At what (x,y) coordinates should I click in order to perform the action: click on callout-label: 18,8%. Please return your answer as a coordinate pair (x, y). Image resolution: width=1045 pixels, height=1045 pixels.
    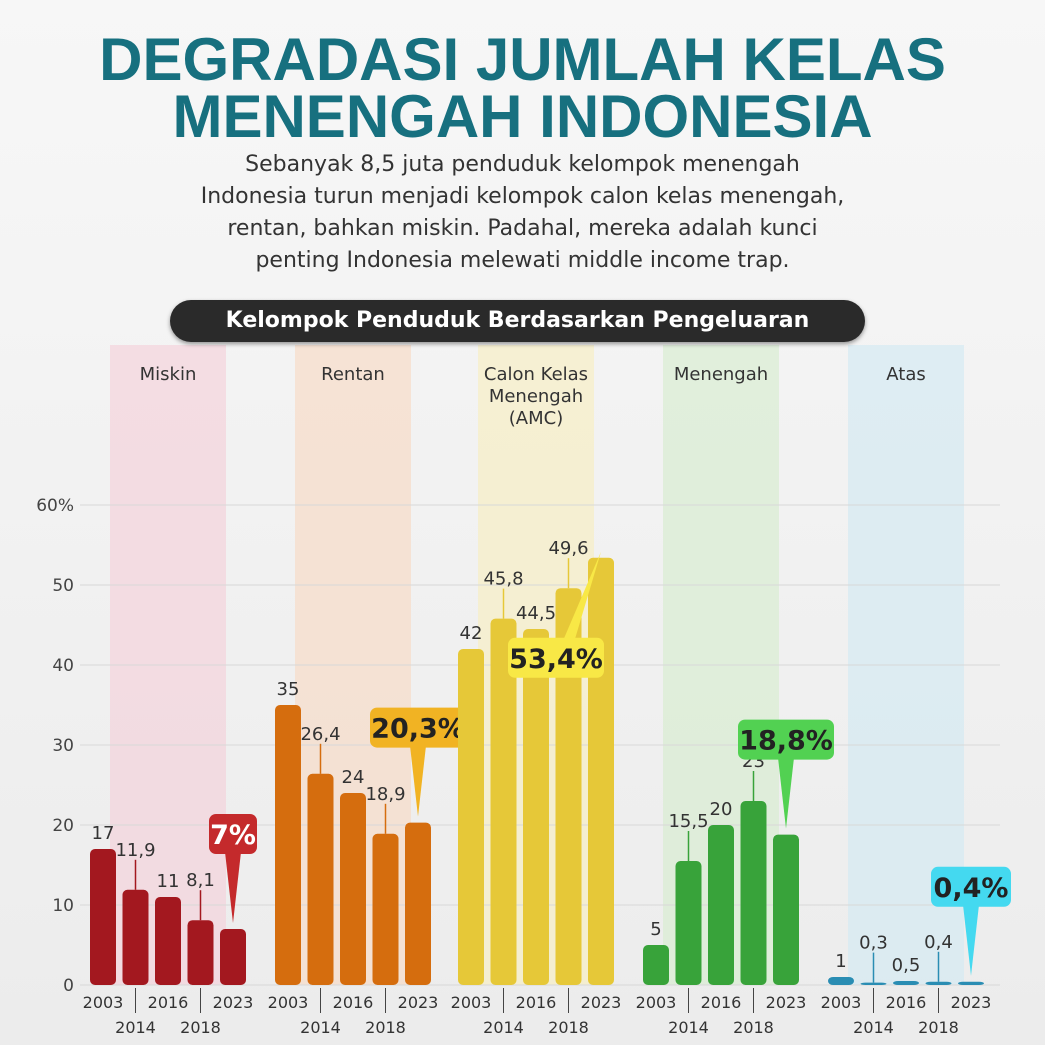
    Looking at the image, I should click on (786, 741).